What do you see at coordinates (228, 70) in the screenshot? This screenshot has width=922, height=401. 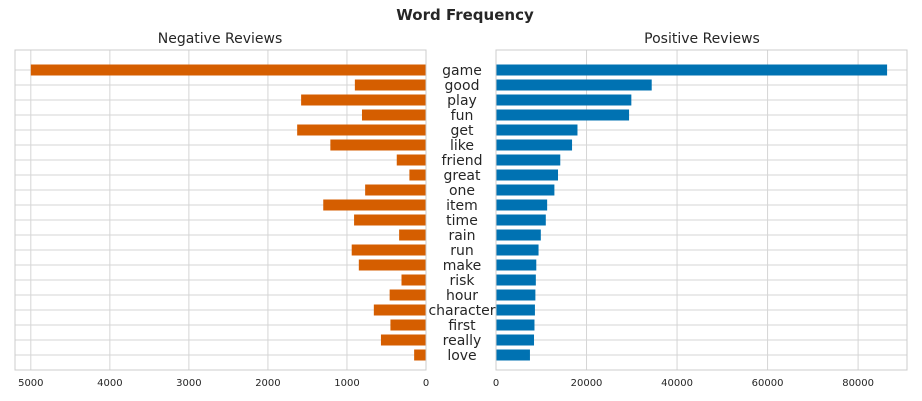 I see `negative-bar-game` at bounding box center [228, 70].